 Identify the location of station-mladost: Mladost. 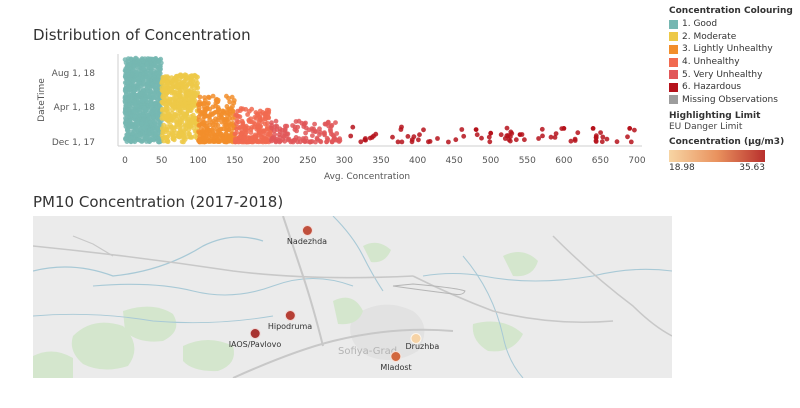
(396, 361).